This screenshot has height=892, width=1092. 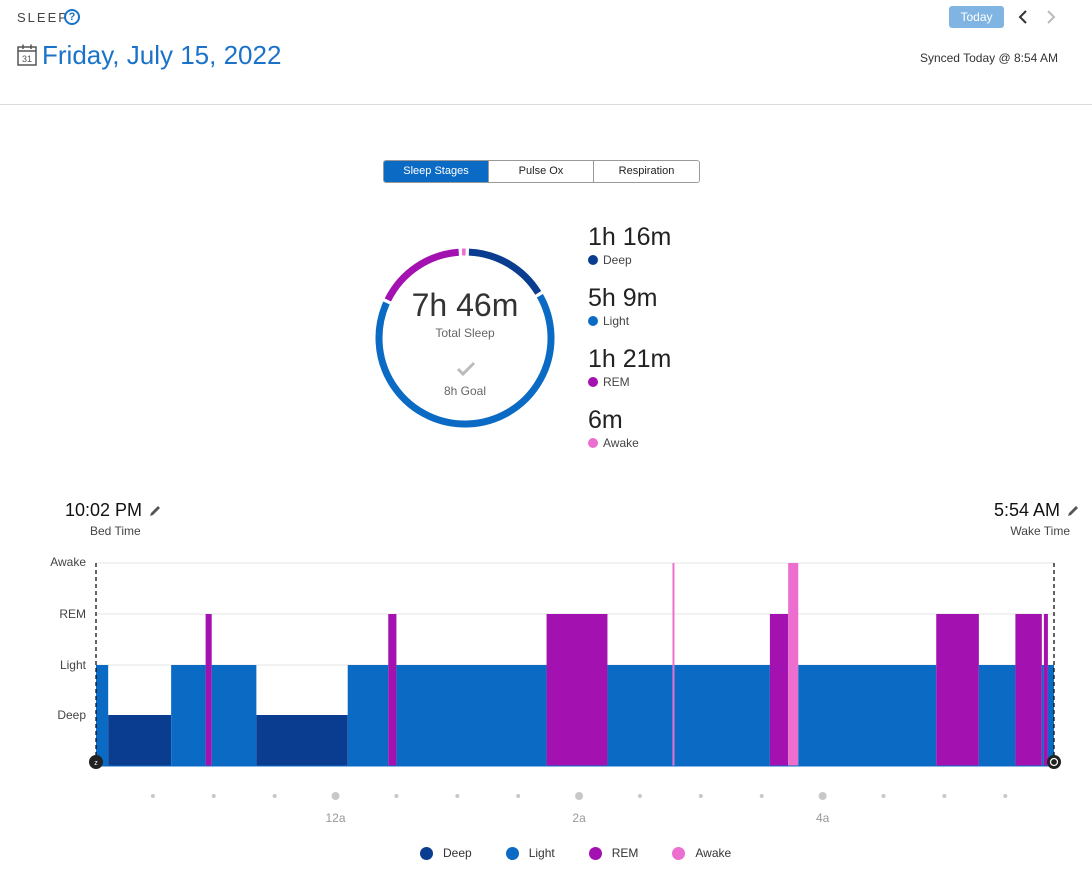 I want to click on chevron-right-icon, so click(x=1051, y=17).